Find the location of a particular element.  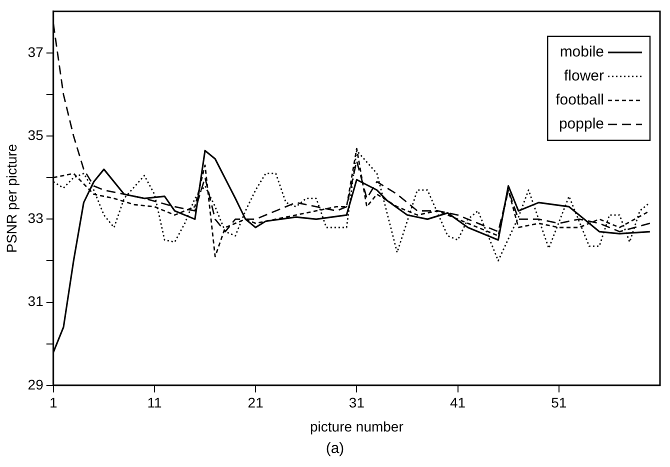

legend-label: popple is located at coordinates (581, 124).